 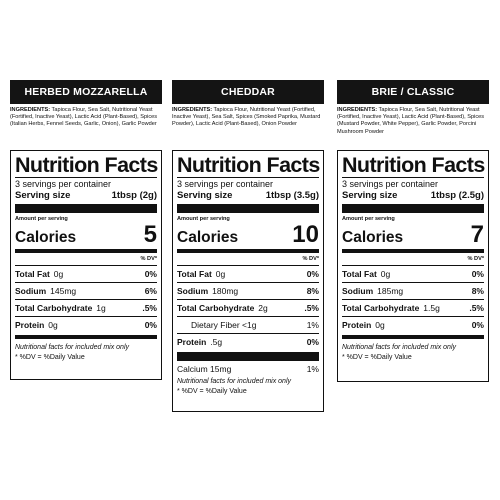 What do you see at coordinates (390, 291) in the screenshot?
I see `nutrient-amount: 185mg` at bounding box center [390, 291].